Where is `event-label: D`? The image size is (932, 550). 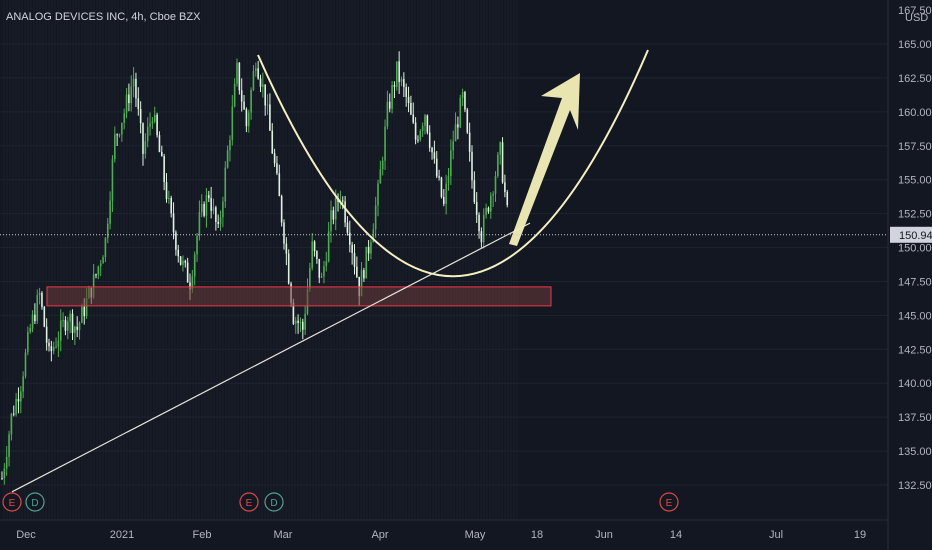 event-label: D is located at coordinates (273, 503).